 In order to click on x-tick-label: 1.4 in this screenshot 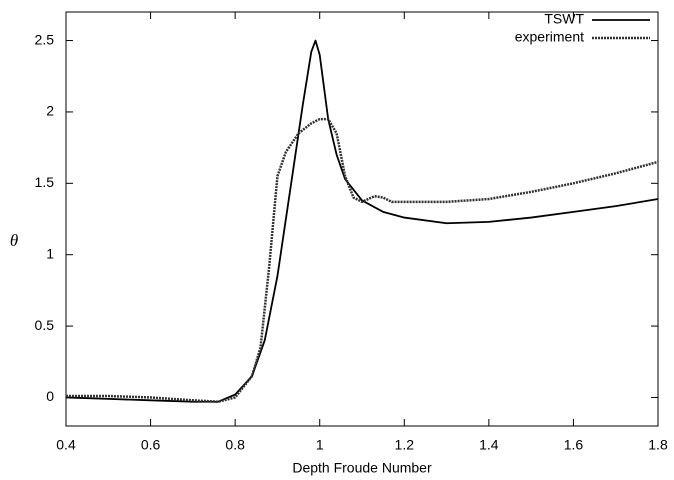, I will do `click(489, 445)`.